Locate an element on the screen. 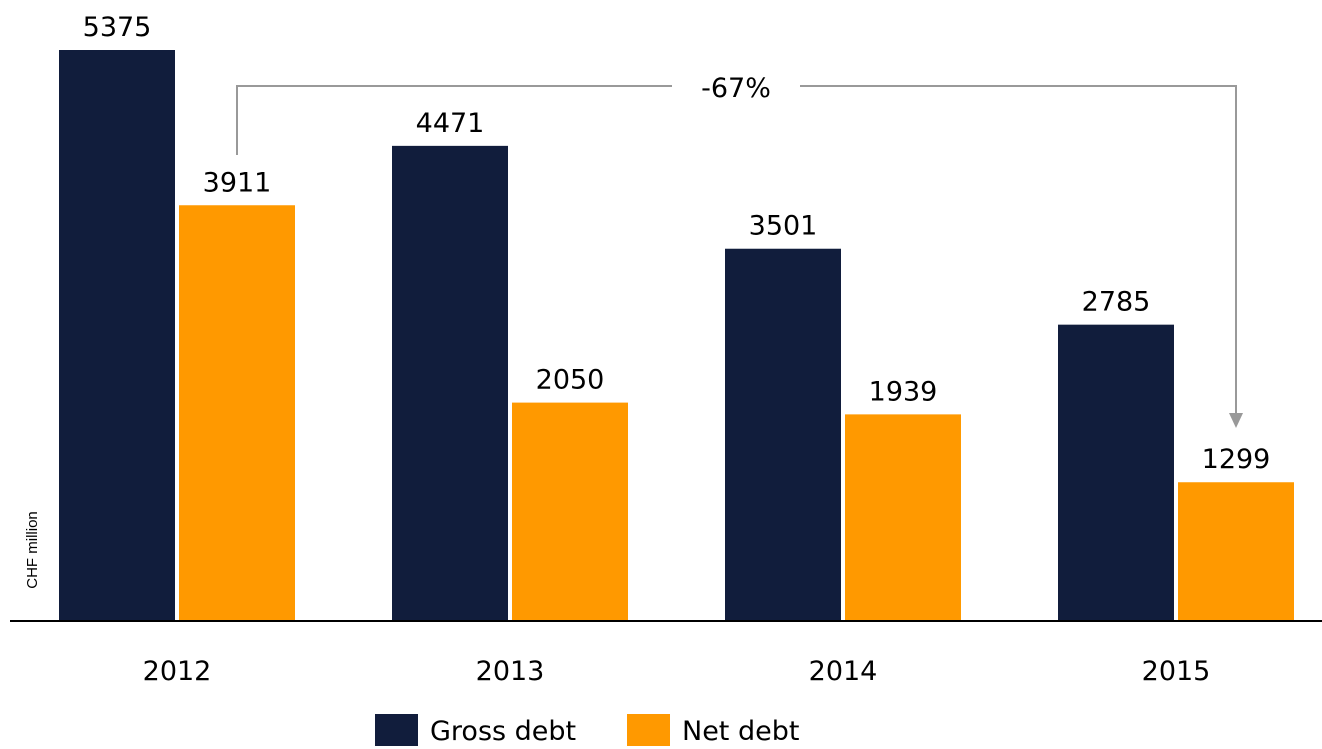  value-label: 1299 is located at coordinates (1236, 459).